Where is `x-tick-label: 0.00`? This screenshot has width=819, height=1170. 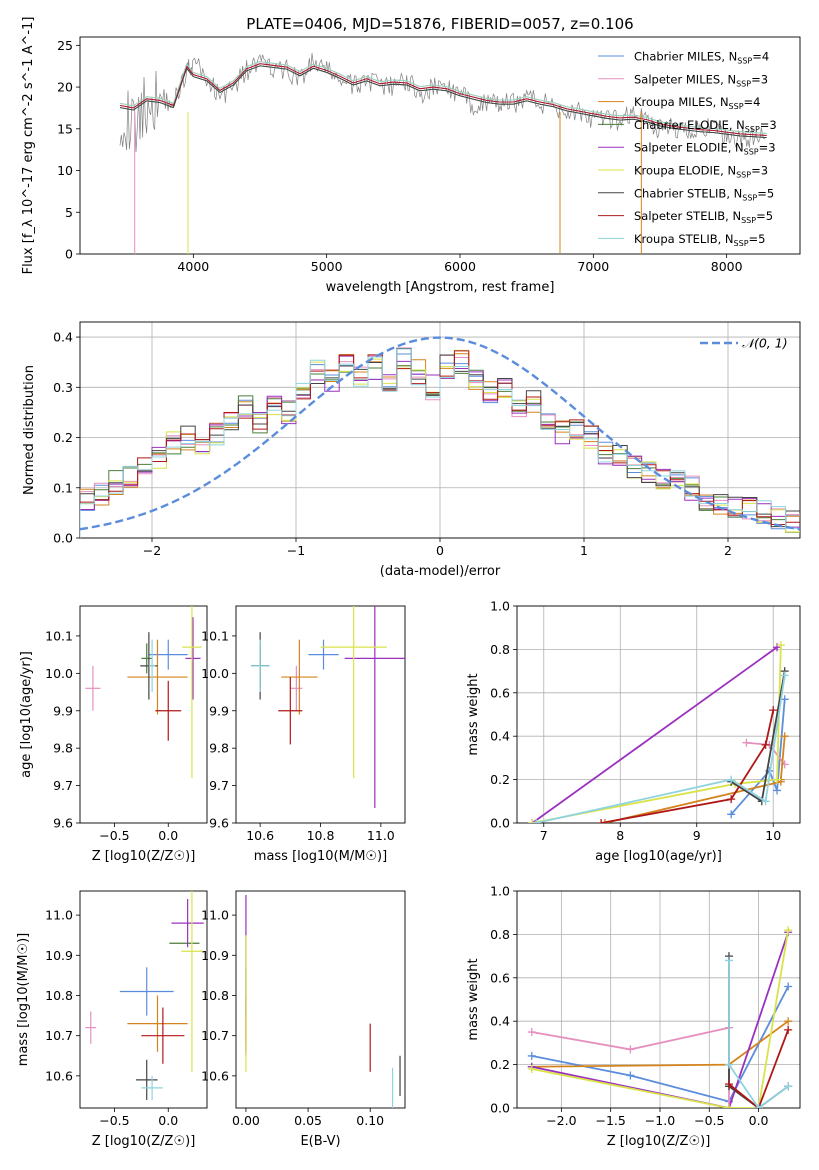
x-tick-label: 0.00 is located at coordinates (246, 1120).